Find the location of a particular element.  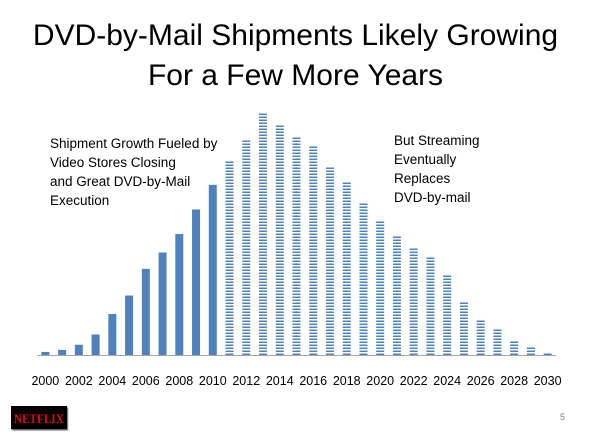

x-tick-label-2002: 2002 is located at coordinates (79, 381).